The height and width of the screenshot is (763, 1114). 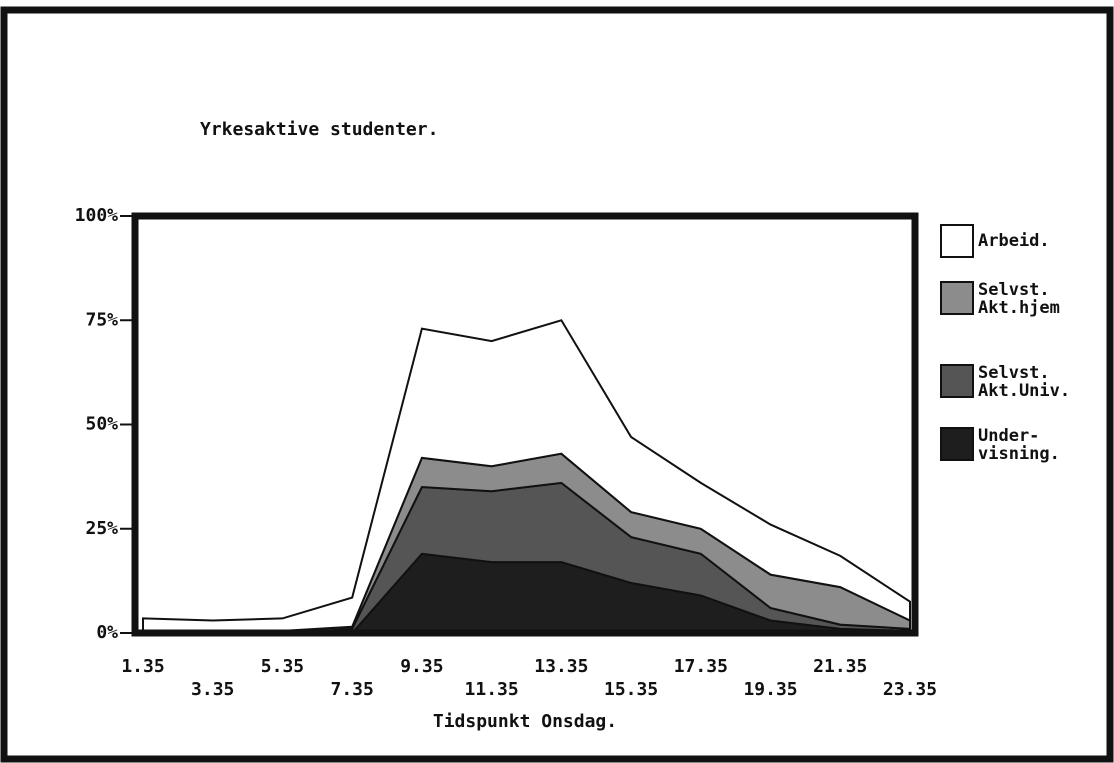 What do you see at coordinates (101, 424) in the screenshot?
I see `y-tick-label: 50%` at bounding box center [101, 424].